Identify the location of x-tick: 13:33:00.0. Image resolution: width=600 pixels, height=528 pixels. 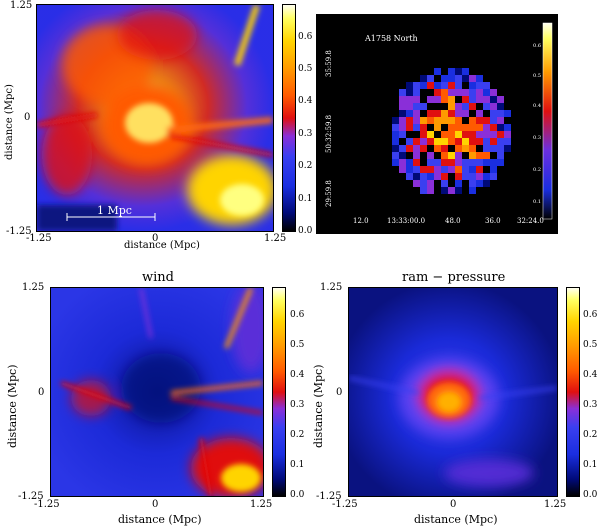
(406, 221).